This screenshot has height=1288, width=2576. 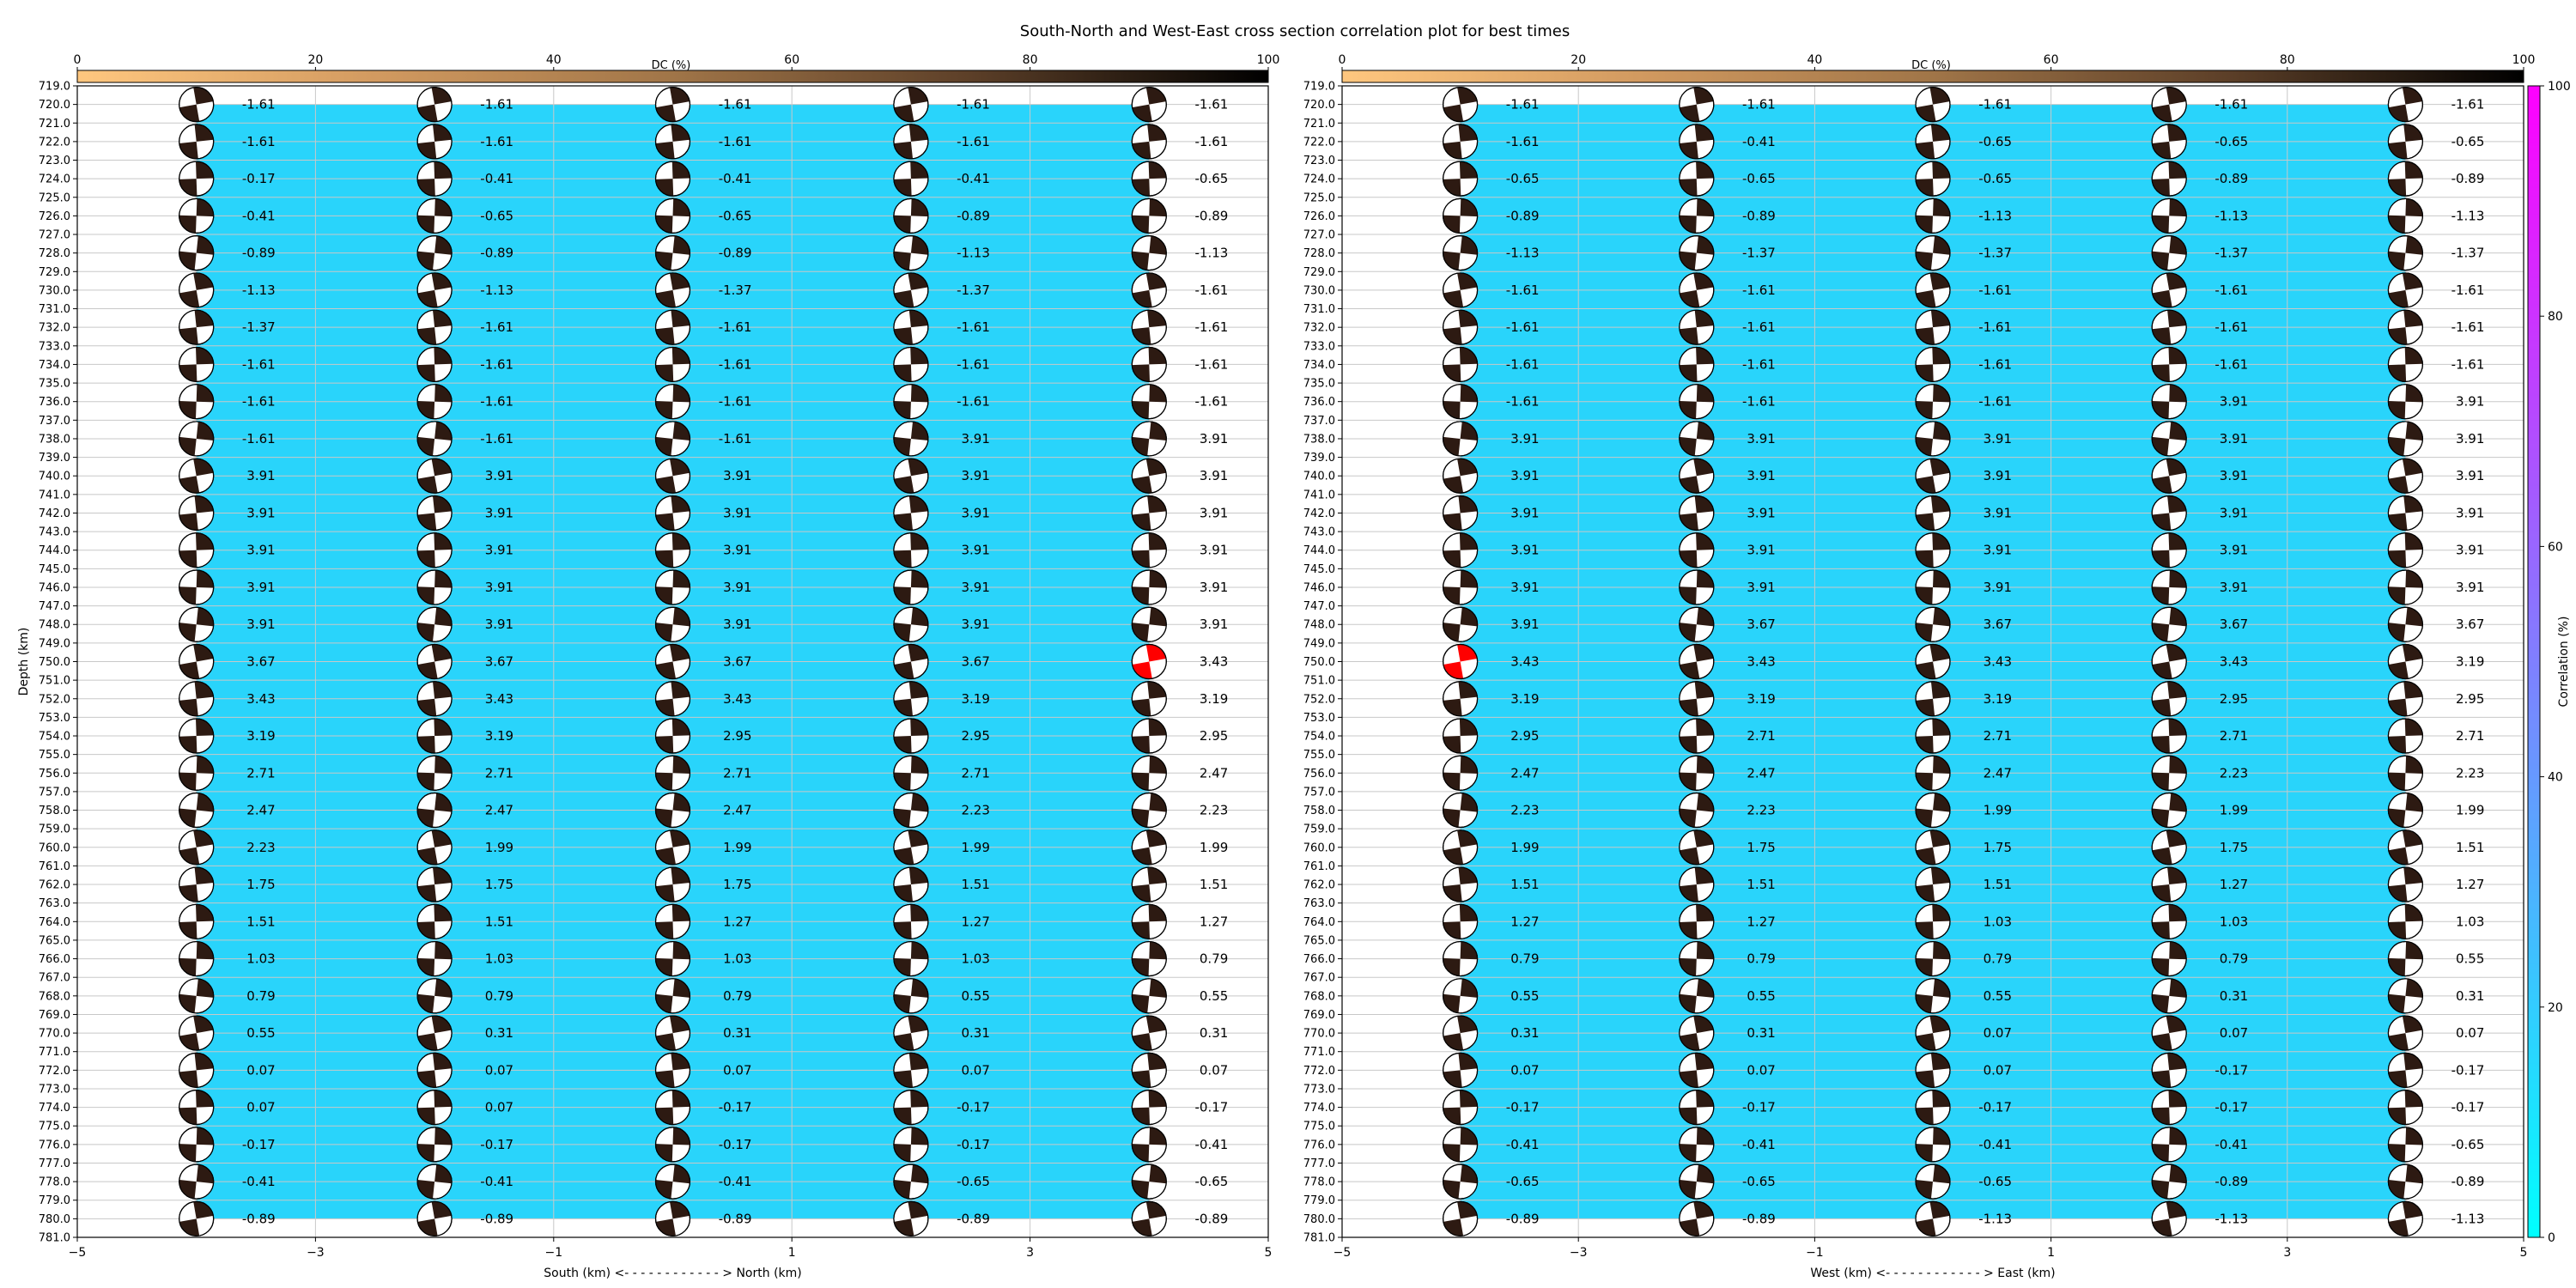 I want to click on dc-value-label: -0.17, so click(x=973, y=1107).